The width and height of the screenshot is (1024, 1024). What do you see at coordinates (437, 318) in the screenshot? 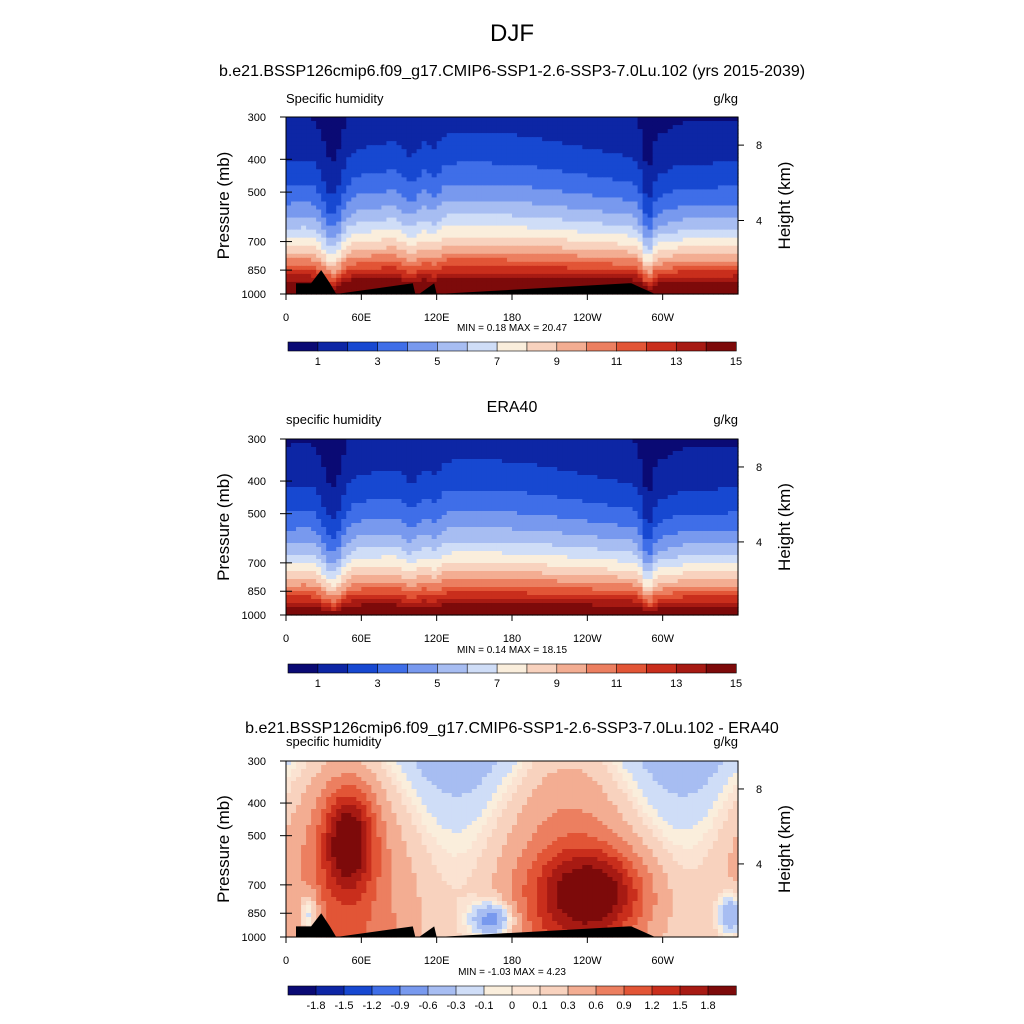
I see `x-tick-label: 120E` at bounding box center [437, 318].